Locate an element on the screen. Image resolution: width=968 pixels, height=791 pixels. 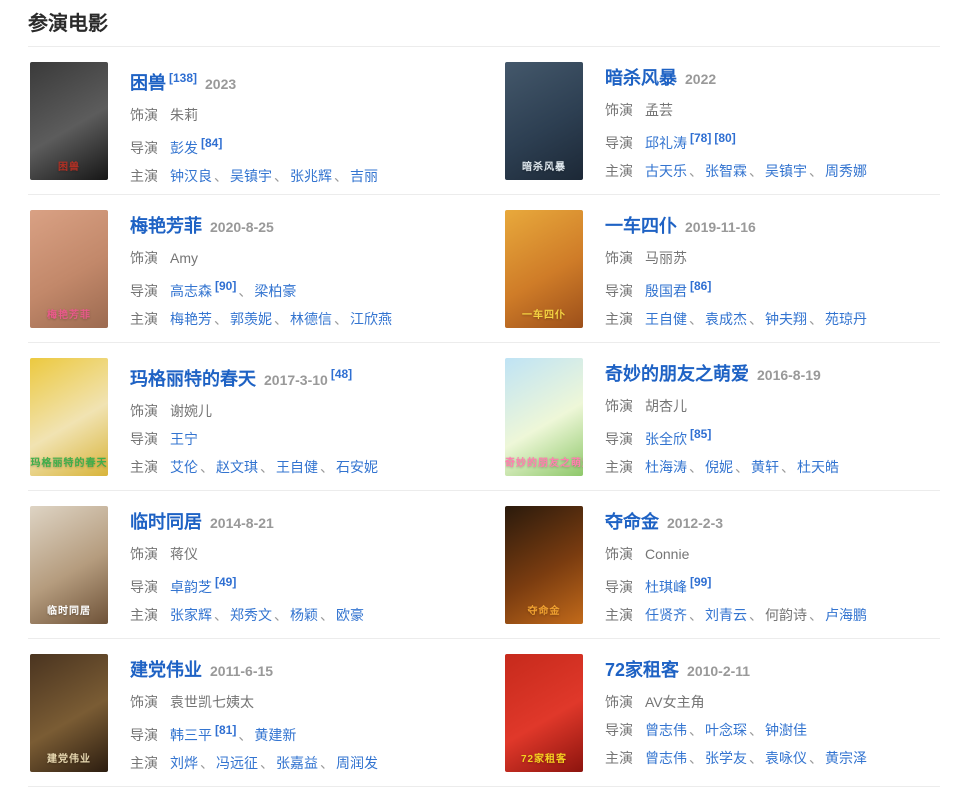
director-ref-sup: [85] is located at coordinates (701, 434).